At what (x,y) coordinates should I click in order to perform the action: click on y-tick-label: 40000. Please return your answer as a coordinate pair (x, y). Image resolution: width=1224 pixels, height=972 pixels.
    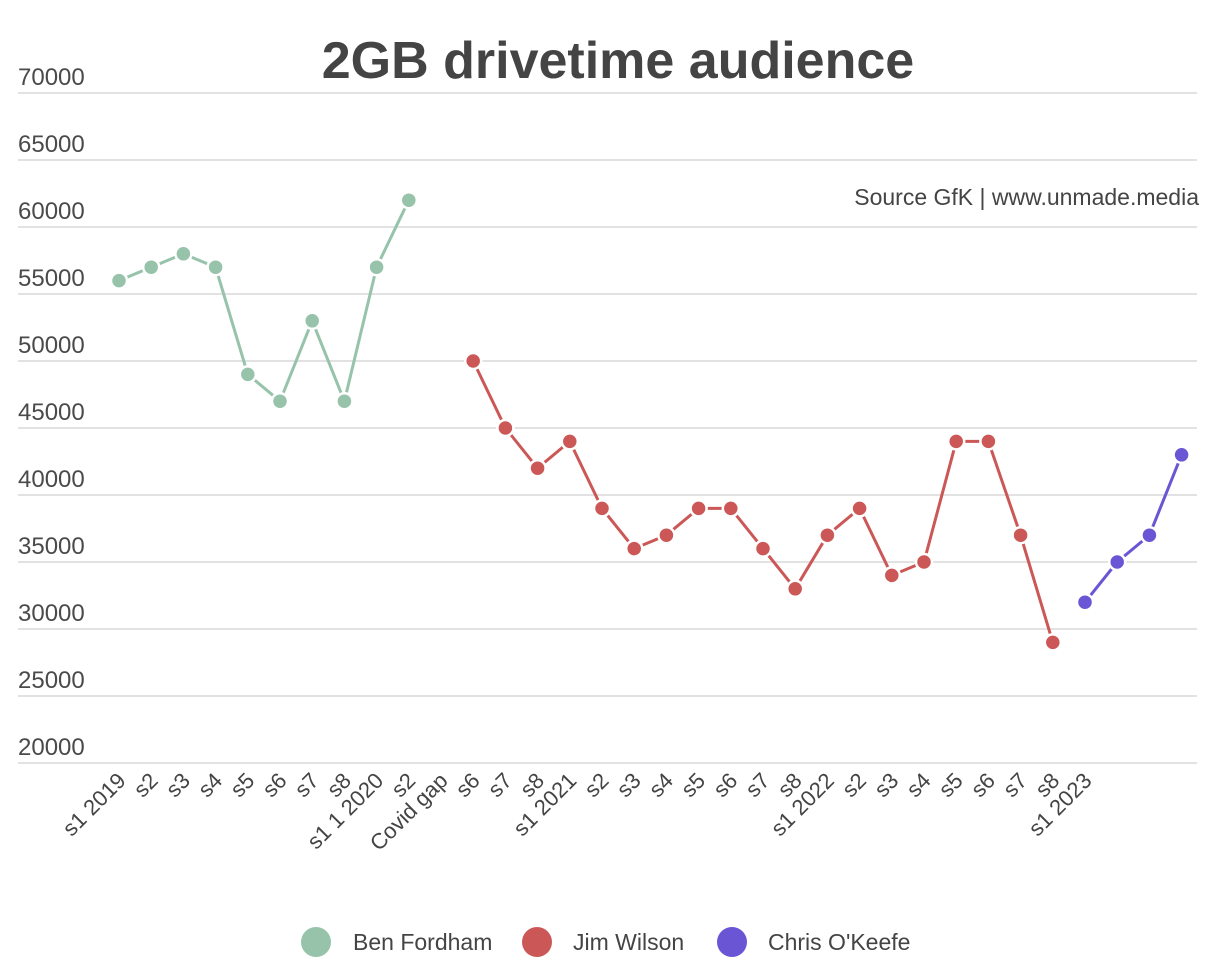
    Looking at the image, I should click on (51, 479).